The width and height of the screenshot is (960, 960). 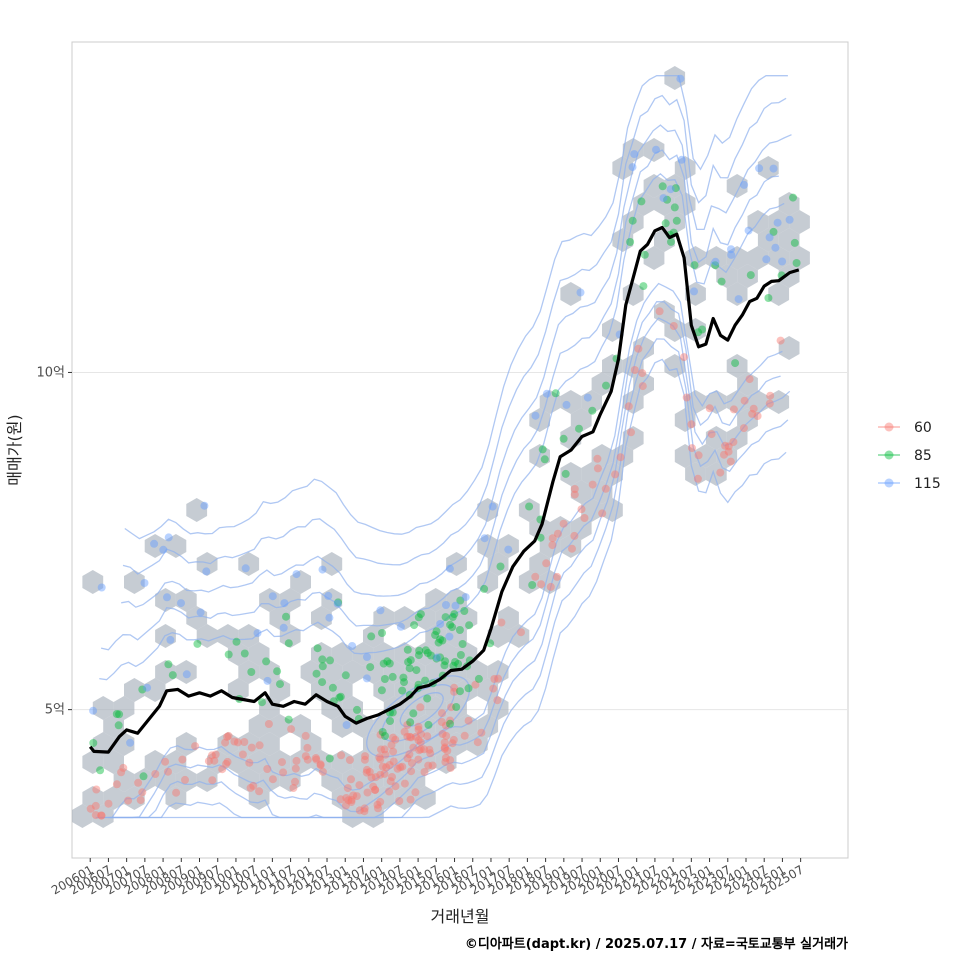 I want to click on y-axis-ticks: 5억 10억, so click(x=54, y=541).